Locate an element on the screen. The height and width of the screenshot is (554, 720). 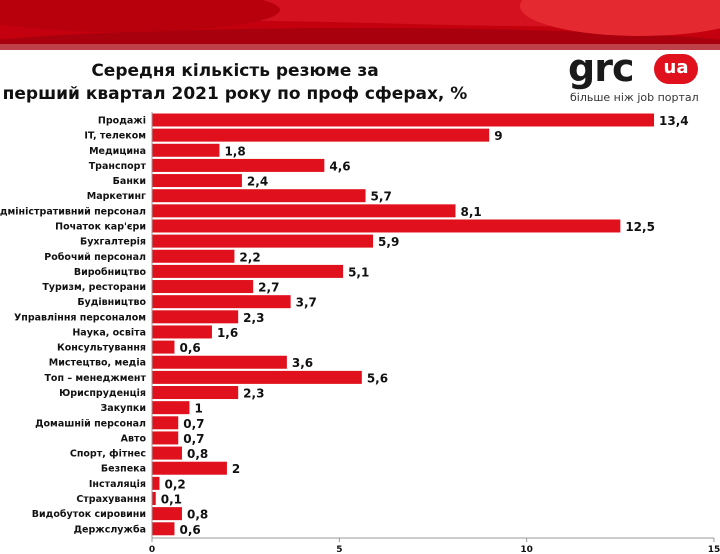
value-label: 2,7 is located at coordinates (268, 288).